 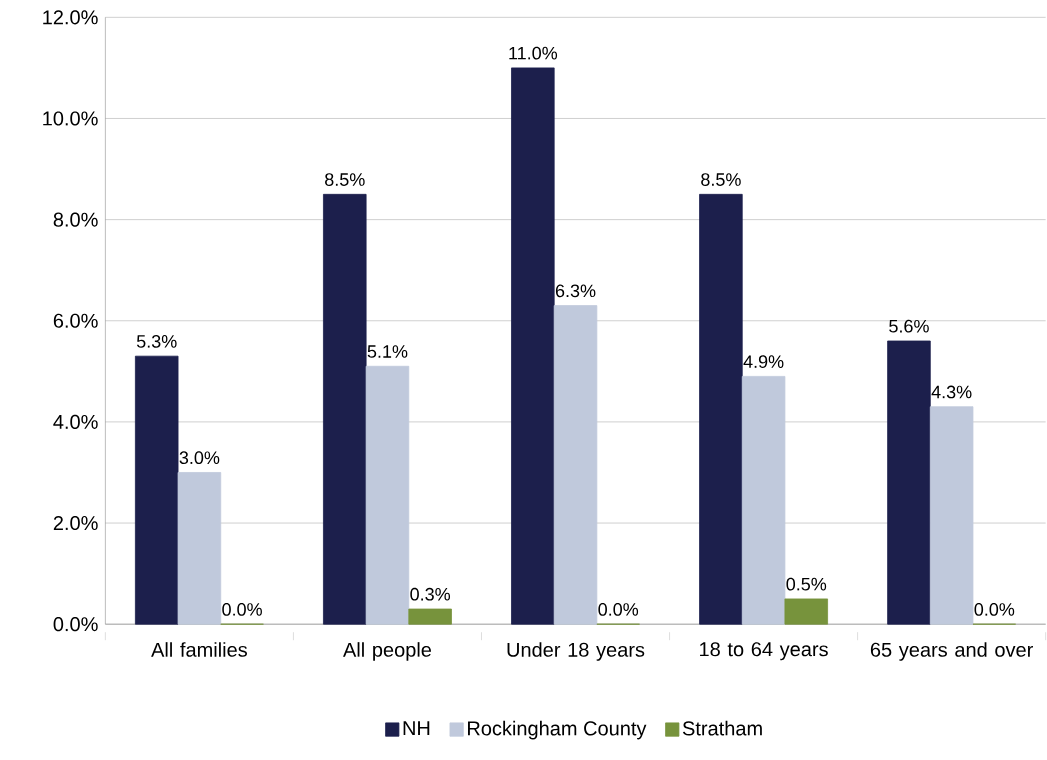 What do you see at coordinates (75, 320) in the screenshot?
I see `y-tick-label: 6.0%` at bounding box center [75, 320].